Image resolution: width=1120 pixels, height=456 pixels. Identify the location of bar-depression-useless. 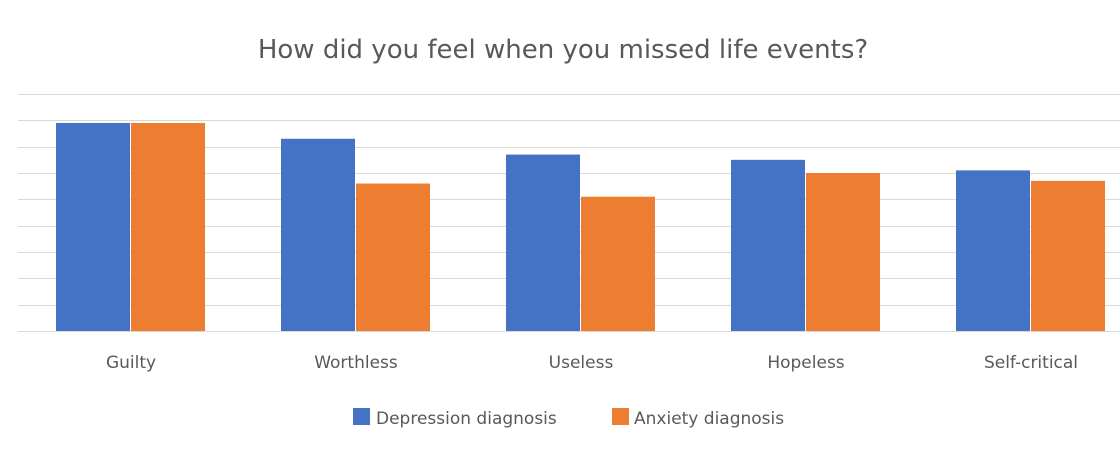
(543, 242).